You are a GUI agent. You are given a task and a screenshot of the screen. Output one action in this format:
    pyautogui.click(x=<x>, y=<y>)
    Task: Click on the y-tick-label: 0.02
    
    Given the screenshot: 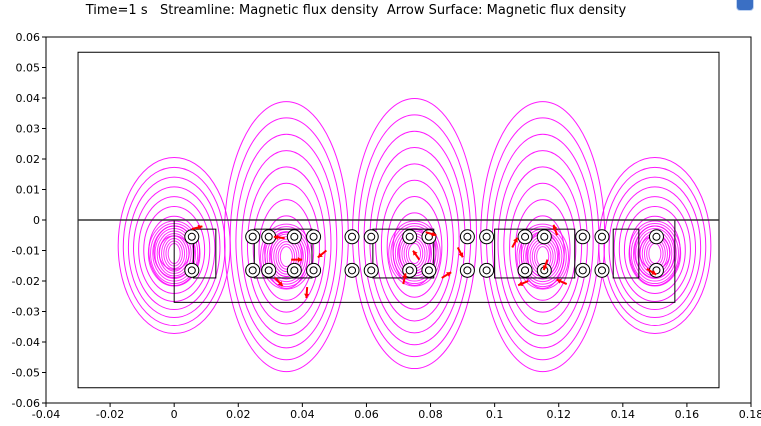 What is the action you would take?
    pyautogui.click(x=28, y=159)
    